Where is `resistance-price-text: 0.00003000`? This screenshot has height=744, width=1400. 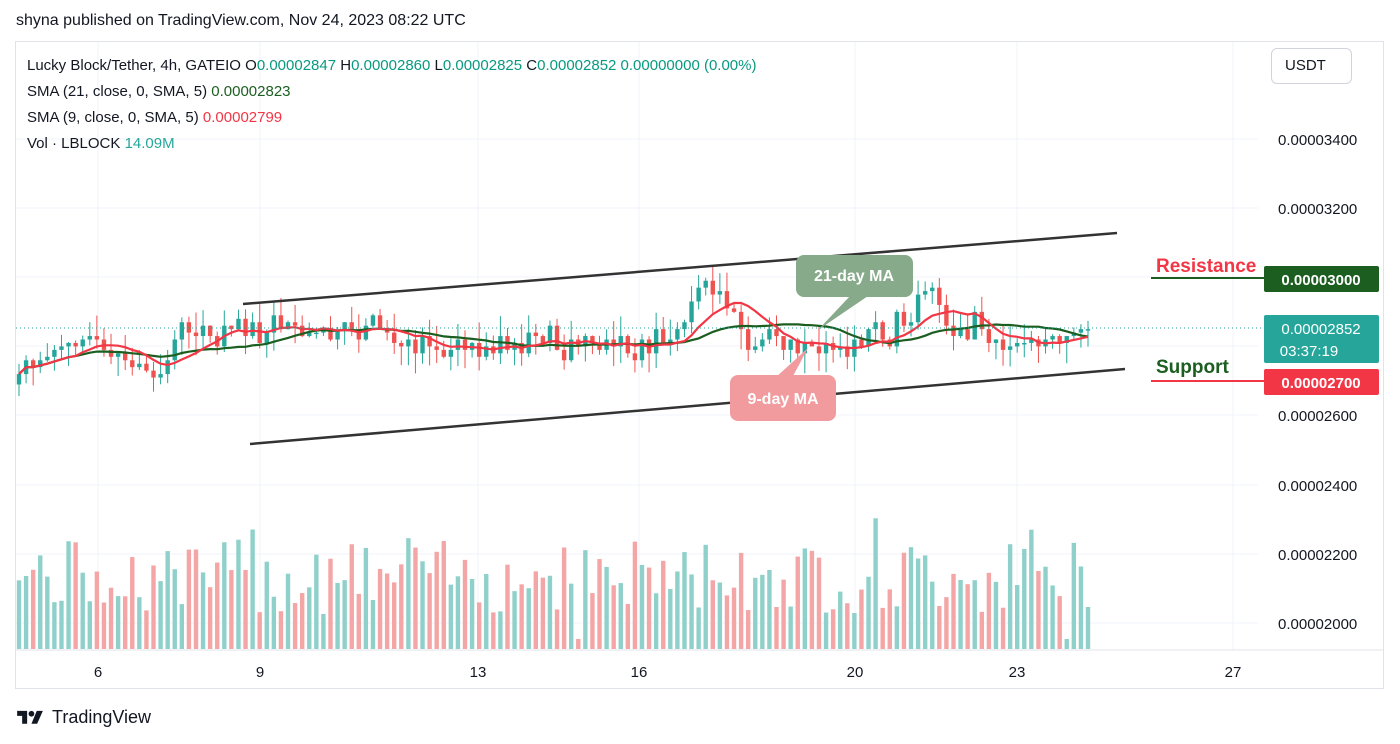 resistance-price-text: 0.00003000 is located at coordinates (1320, 280).